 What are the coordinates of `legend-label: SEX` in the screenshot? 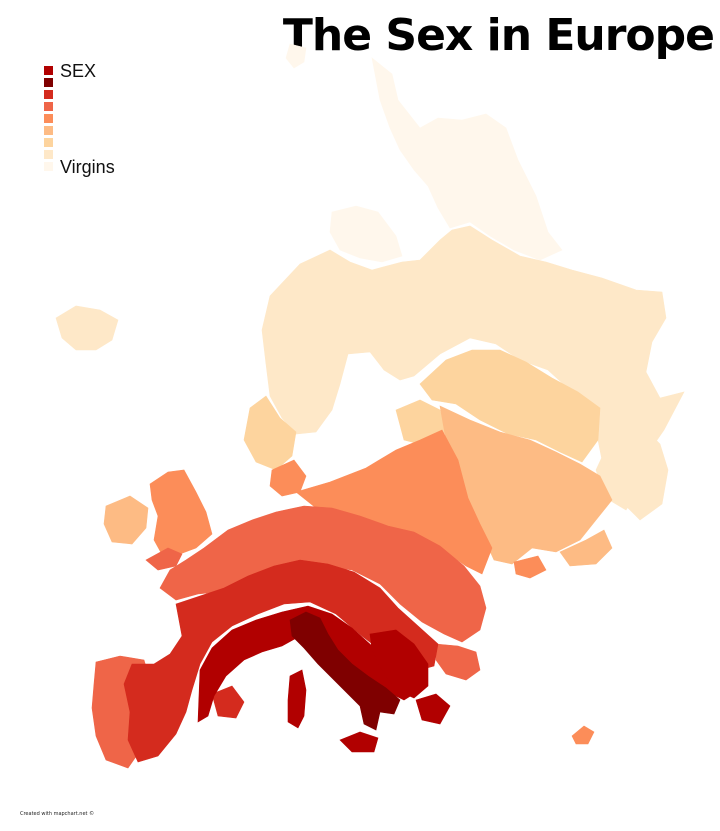 It's located at (78, 71).